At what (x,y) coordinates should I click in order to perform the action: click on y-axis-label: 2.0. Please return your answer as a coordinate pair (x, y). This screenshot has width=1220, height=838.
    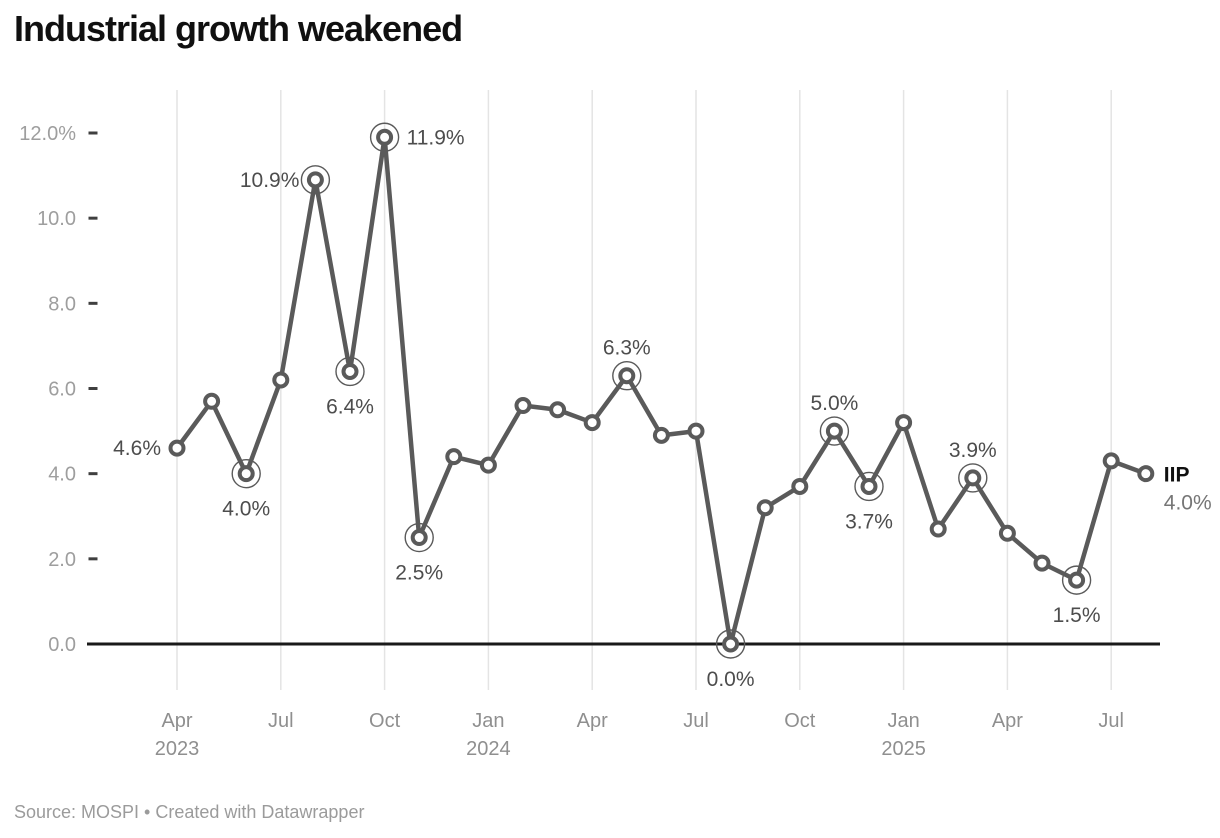
    Looking at the image, I should click on (62, 560).